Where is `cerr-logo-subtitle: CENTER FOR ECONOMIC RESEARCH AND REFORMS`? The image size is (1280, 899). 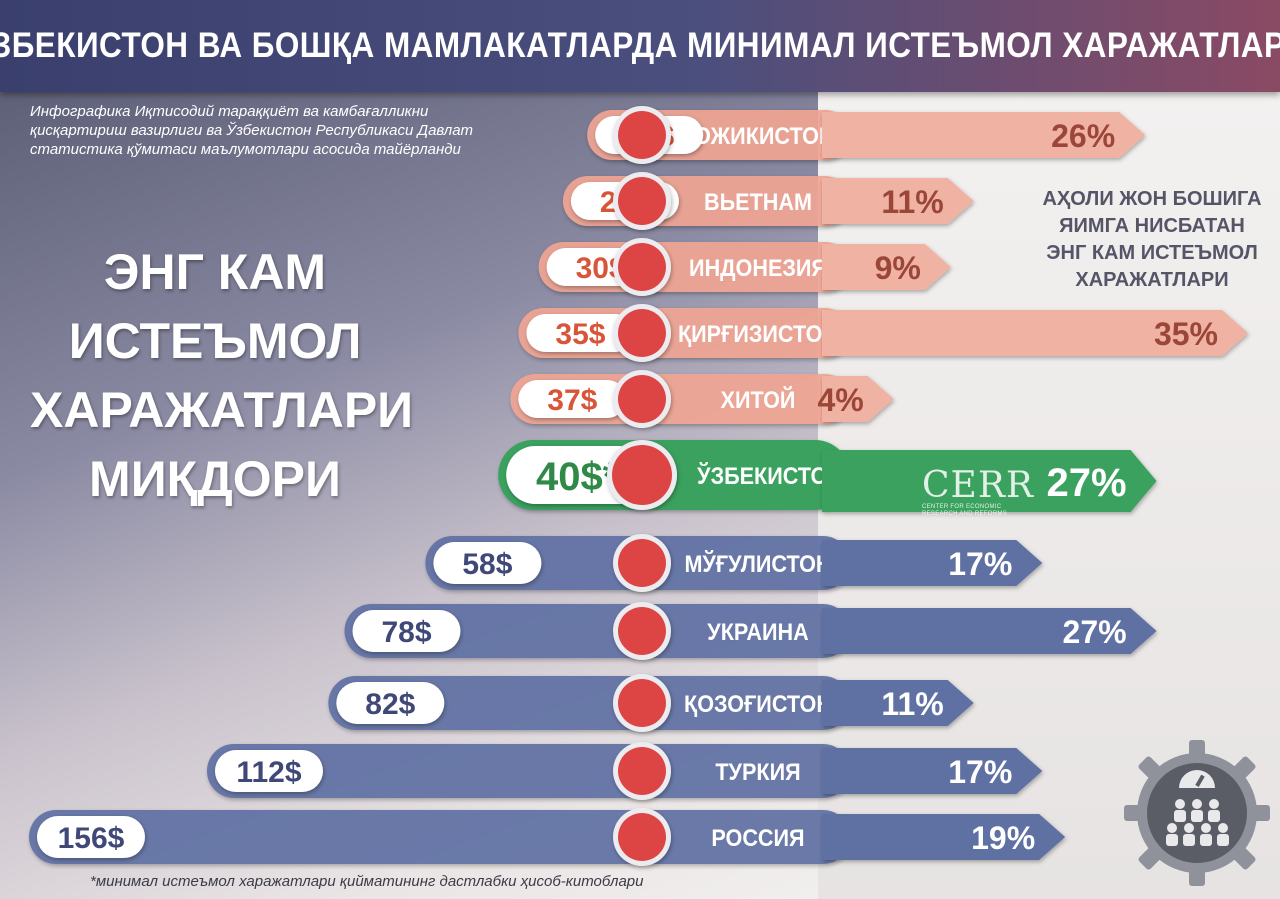 cerr-logo-subtitle: CENTER FOR ECONOMIC RESEARCH AND REFORMS is located at coordinates (977, 511).